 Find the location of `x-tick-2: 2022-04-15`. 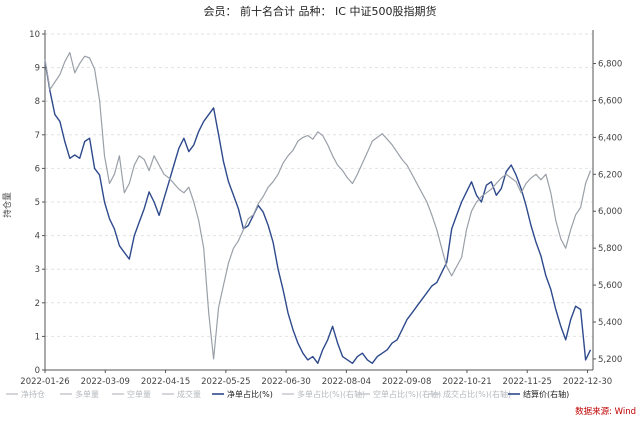

x-tick-2: 2022-04-15 is located at coordinates (165, 382).